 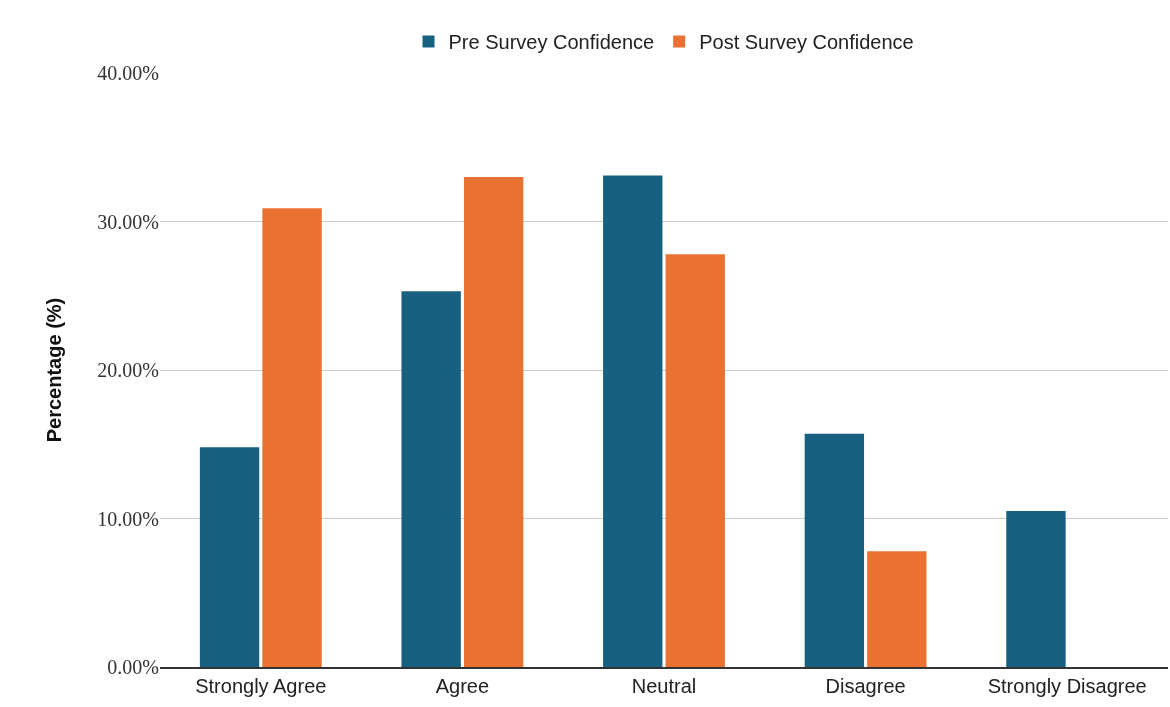 I want to click on x-tick-label: Neutral, so click(x=664, y=685).